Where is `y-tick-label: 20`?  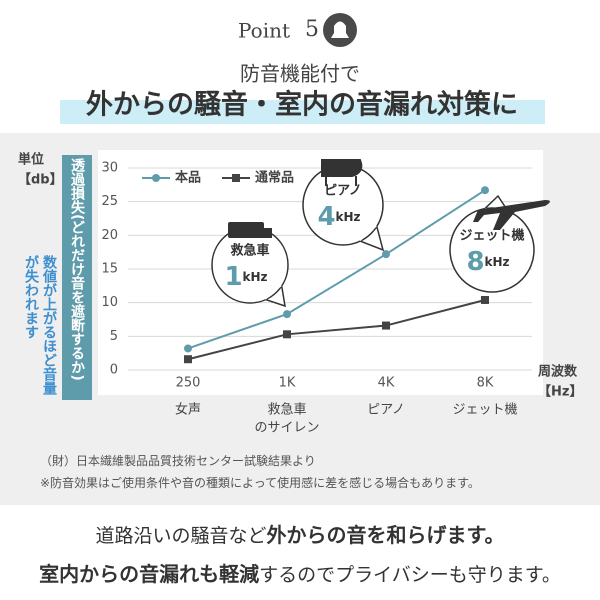
y-tick-label: 20 is located at coordinates (109, 235).